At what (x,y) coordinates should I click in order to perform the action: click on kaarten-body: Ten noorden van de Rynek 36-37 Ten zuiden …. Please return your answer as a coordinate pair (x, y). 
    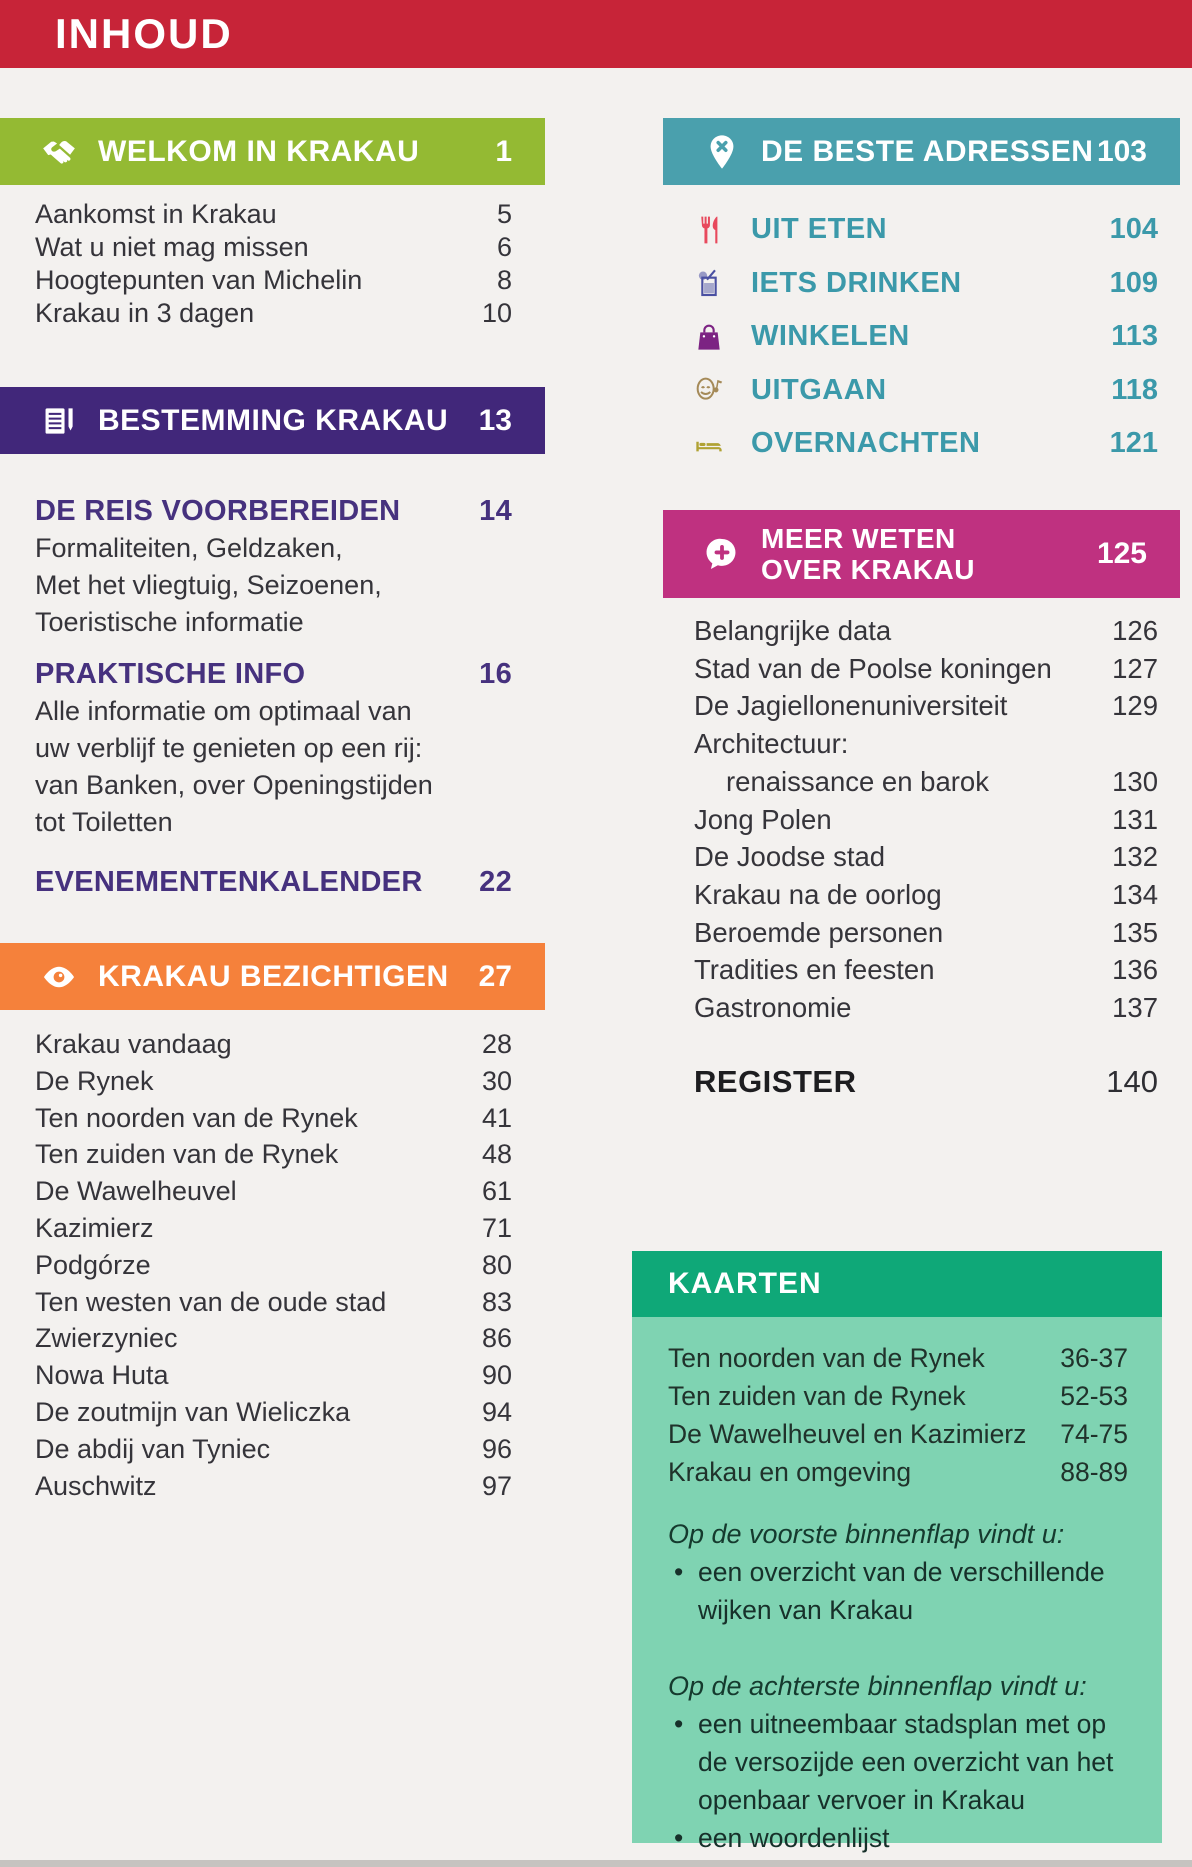
    Looking at the image, I should click on (897, 1587).